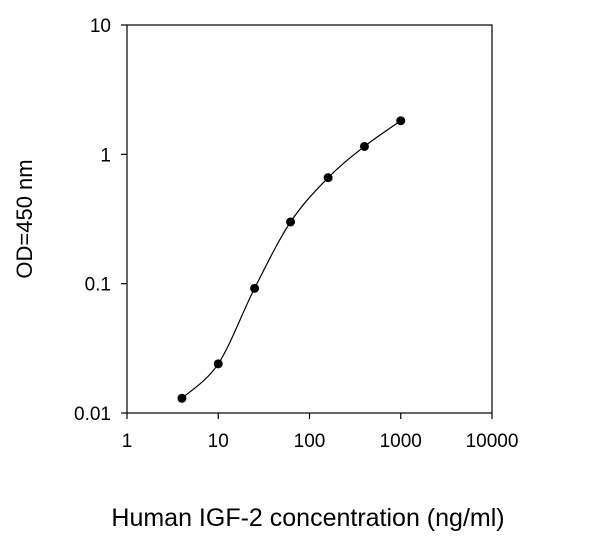  What do you see at coordinates (492, 441) in the screenshot?
I see `x-tick-label: 10000` at bounding box center [492, 441].